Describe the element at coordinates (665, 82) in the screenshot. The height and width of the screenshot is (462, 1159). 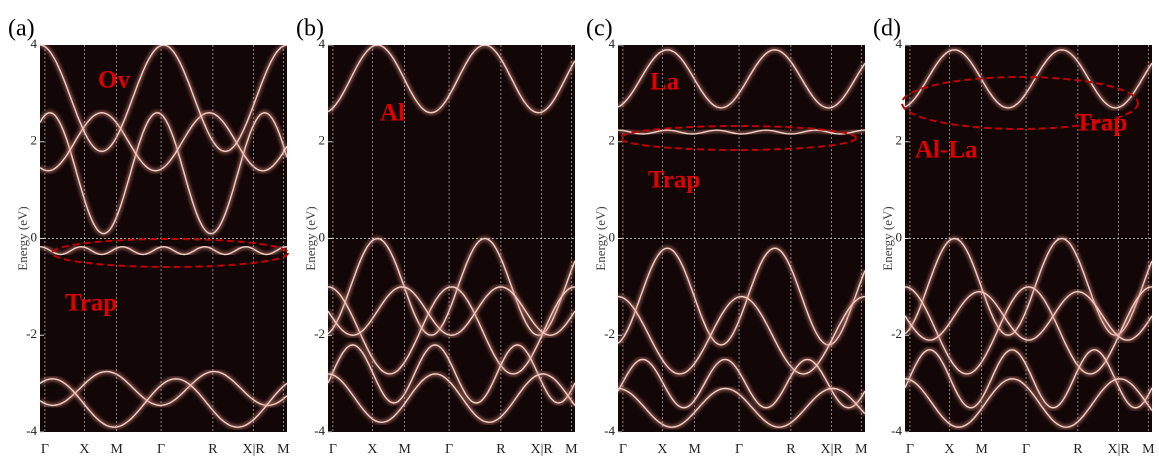
I see `annotation: La` at that location.